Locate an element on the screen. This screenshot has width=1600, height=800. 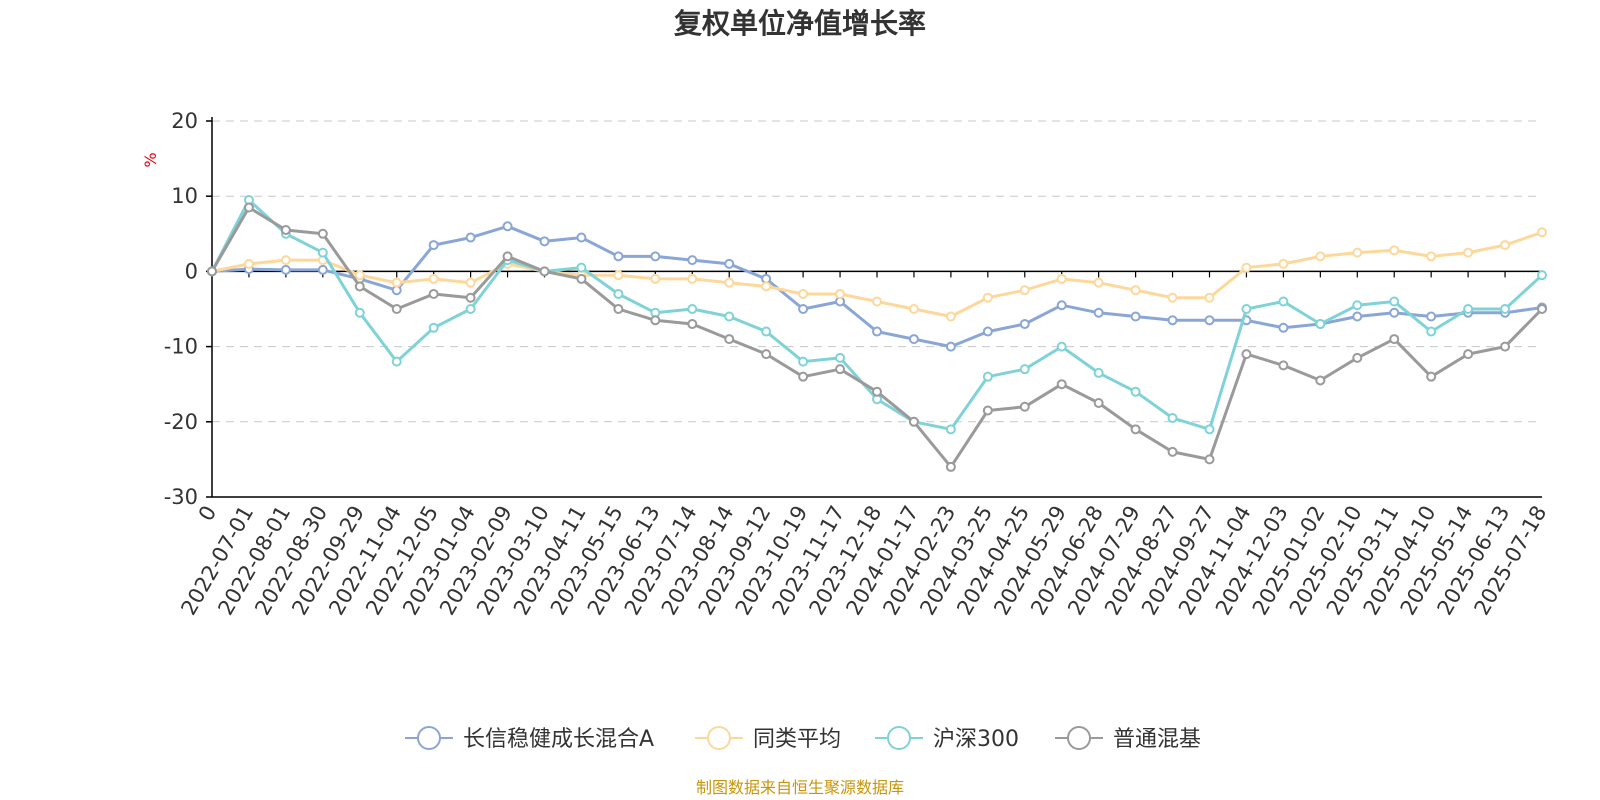
x-tick-label: 0 is located at coordinates (207, 514).